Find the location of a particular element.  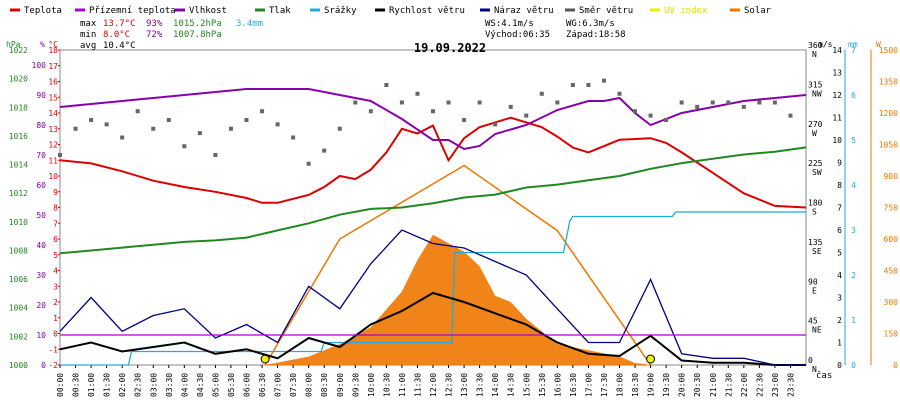

tick-wind: 0 is located at coordinates (839, 365).